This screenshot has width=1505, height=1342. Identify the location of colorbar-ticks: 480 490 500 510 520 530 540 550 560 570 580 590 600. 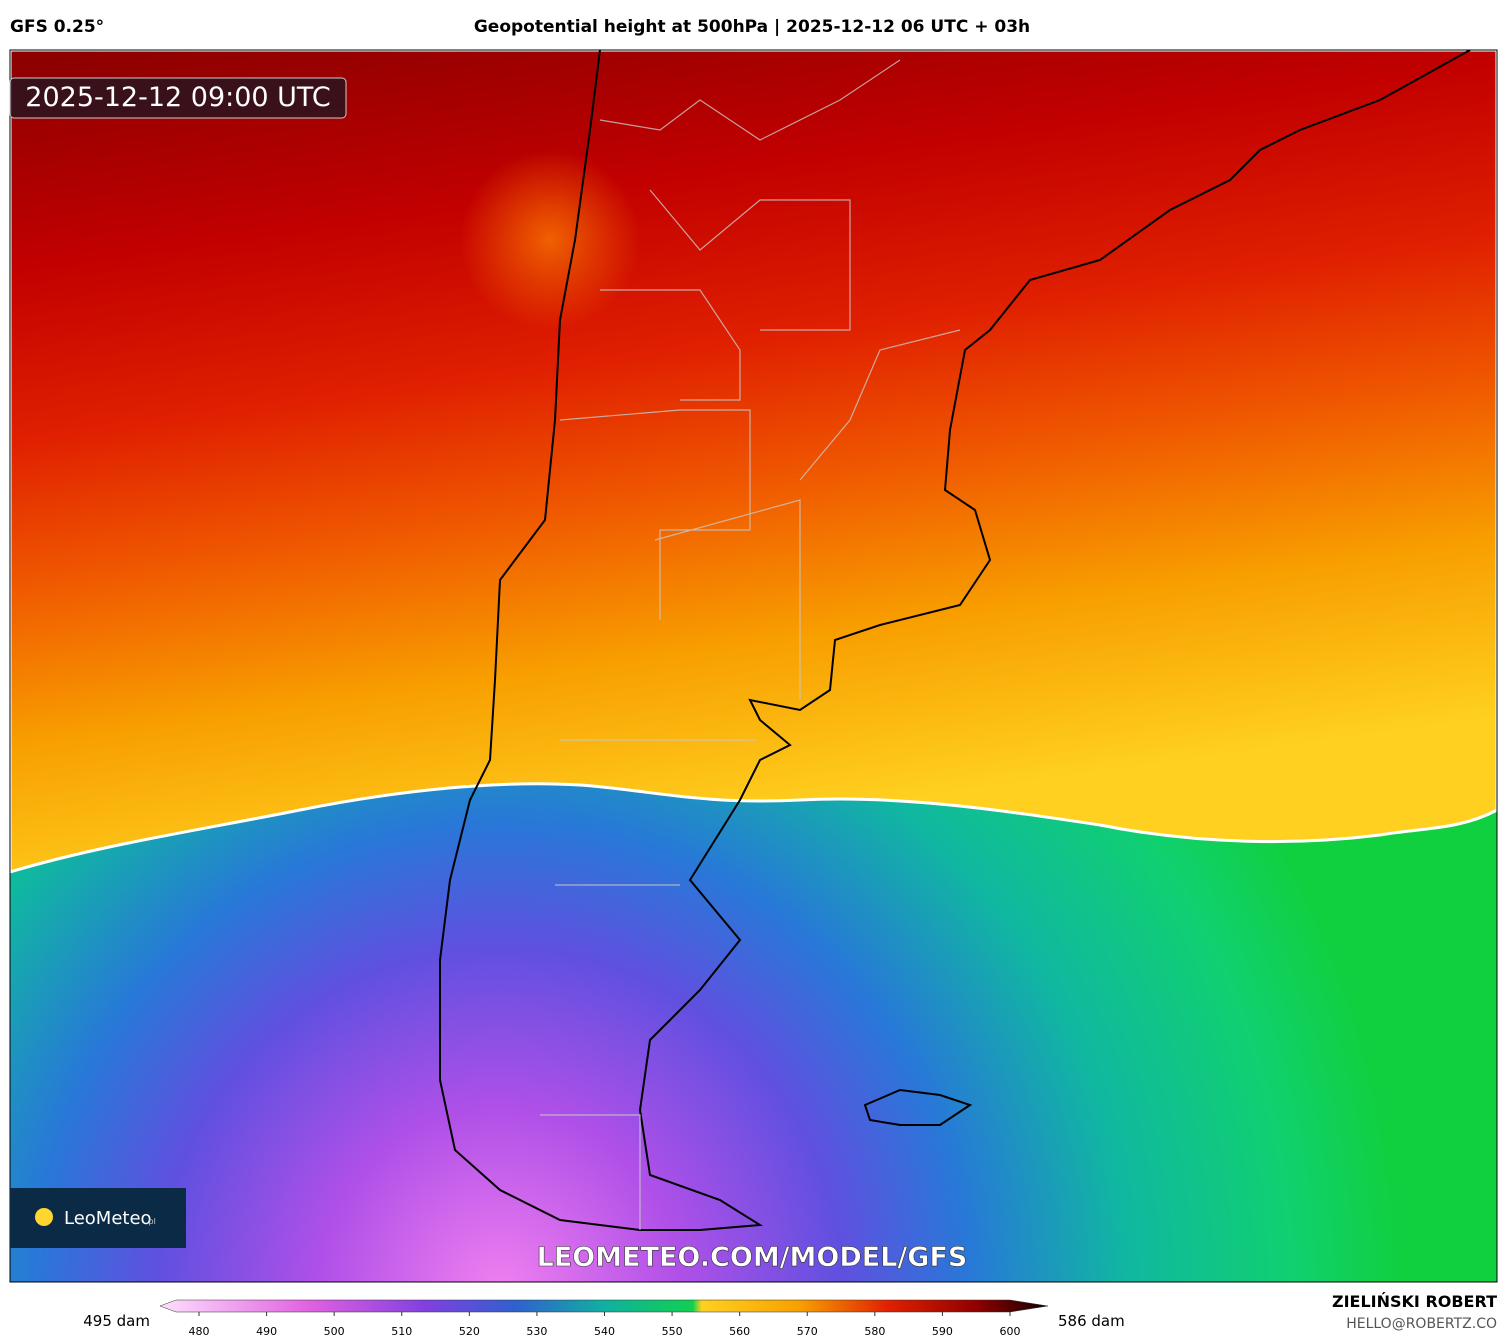
(605, 1325).